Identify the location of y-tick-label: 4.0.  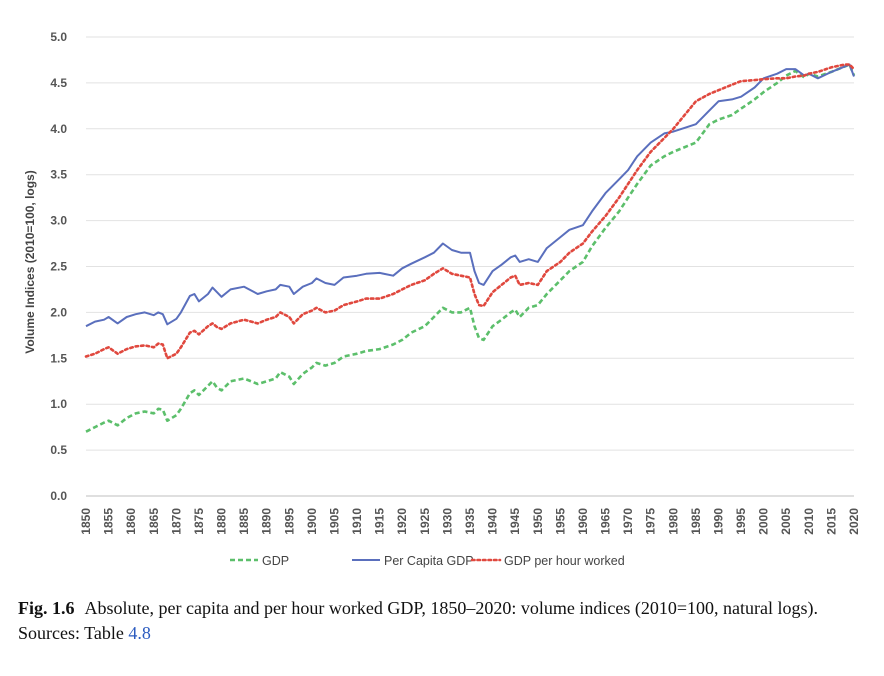
(58, 129).